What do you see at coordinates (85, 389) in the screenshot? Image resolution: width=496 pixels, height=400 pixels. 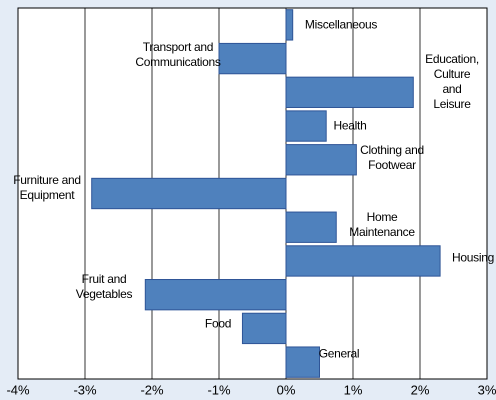 I see `x-tick-label: -3%` at bounding box center [85, 389].